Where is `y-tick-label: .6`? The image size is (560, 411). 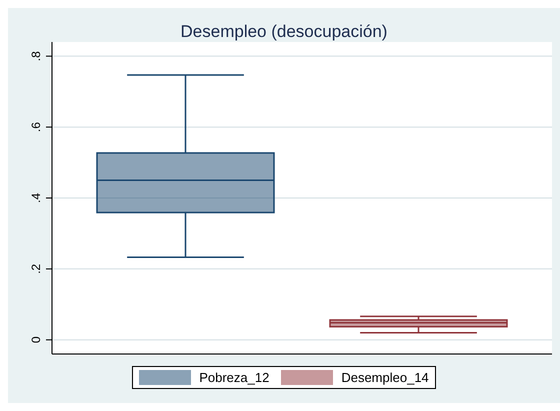 y-tick-label: .6 is located at coordinates (36, 127).